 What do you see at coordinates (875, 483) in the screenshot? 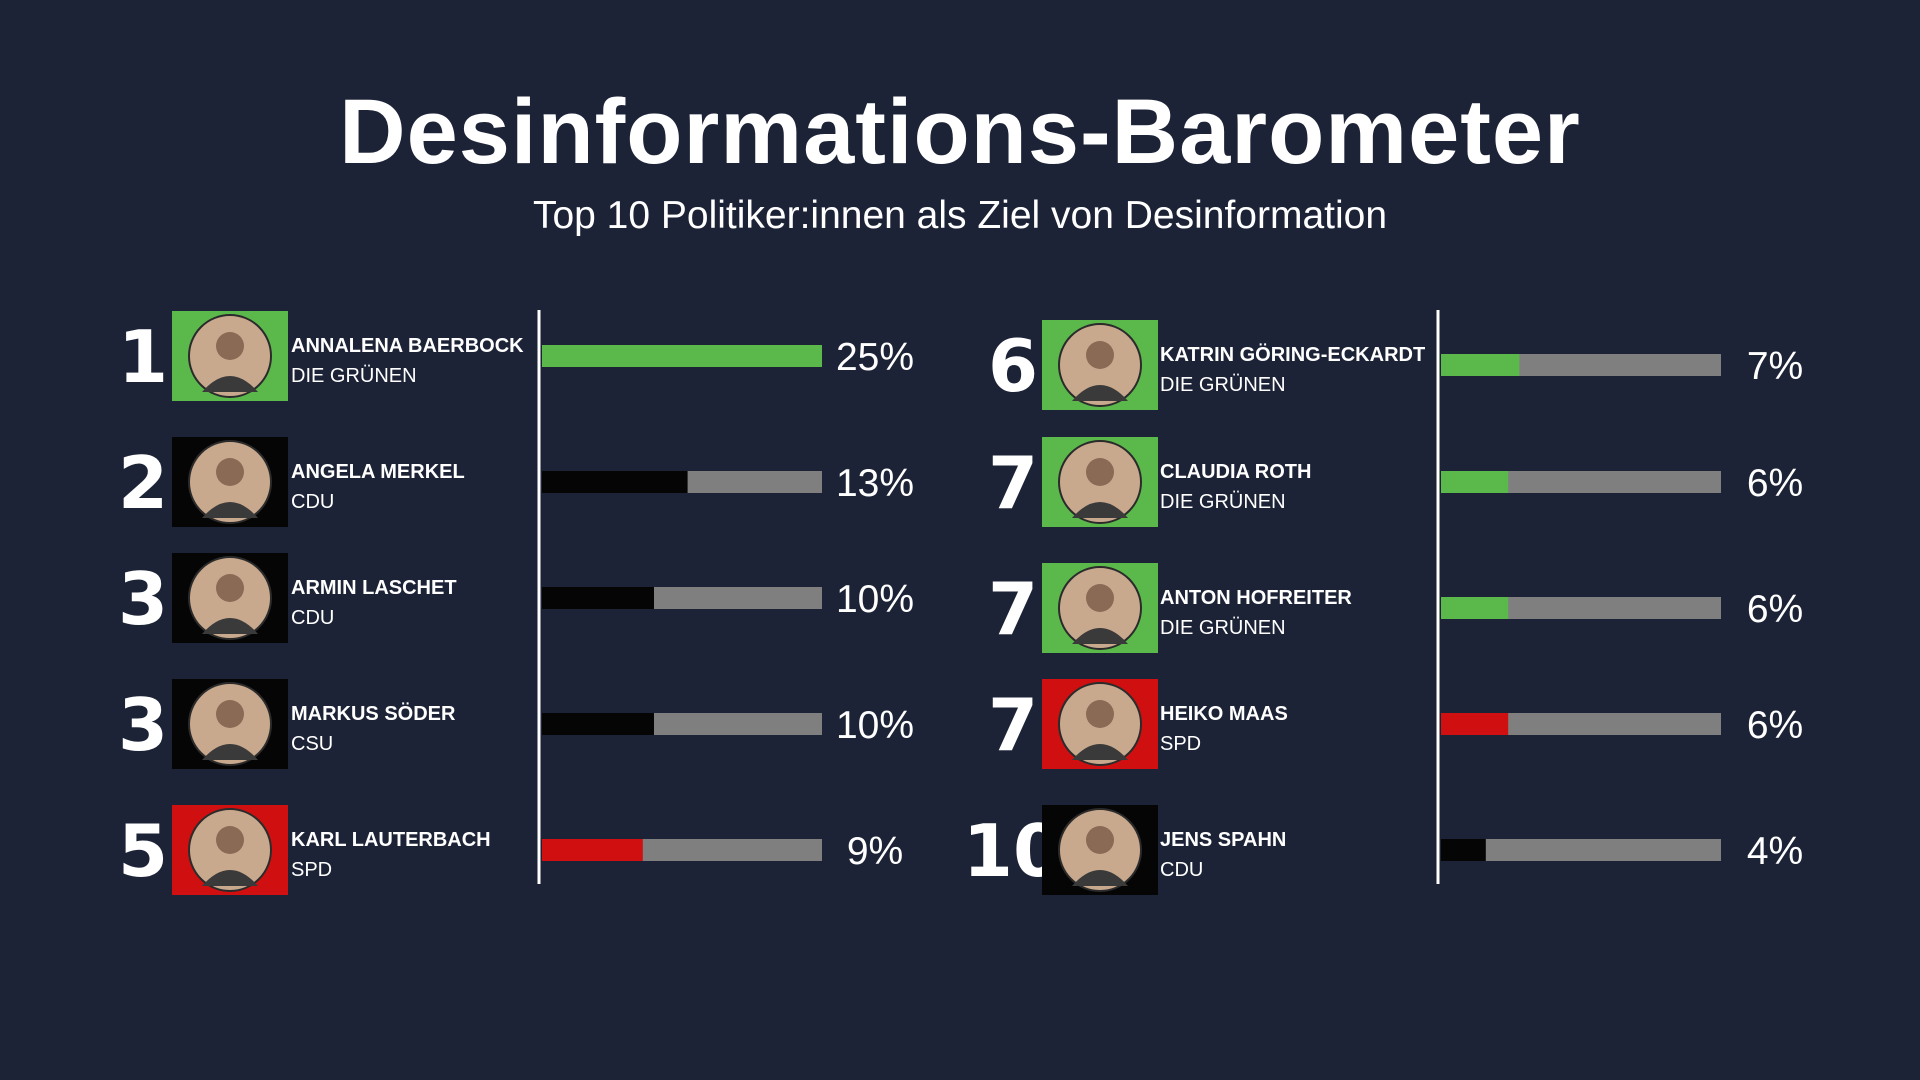
I see `percentage-label: 13%` at bounding box center [875, 483].